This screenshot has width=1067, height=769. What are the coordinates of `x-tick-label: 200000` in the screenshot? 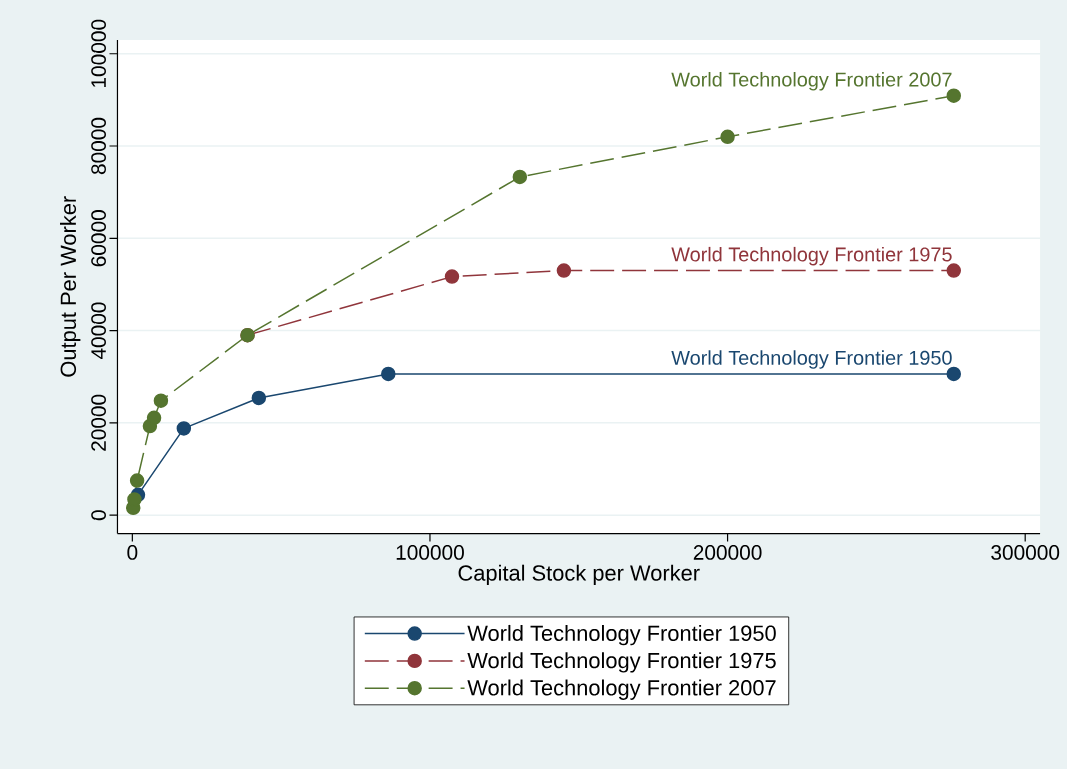 It's located at (727, 552).